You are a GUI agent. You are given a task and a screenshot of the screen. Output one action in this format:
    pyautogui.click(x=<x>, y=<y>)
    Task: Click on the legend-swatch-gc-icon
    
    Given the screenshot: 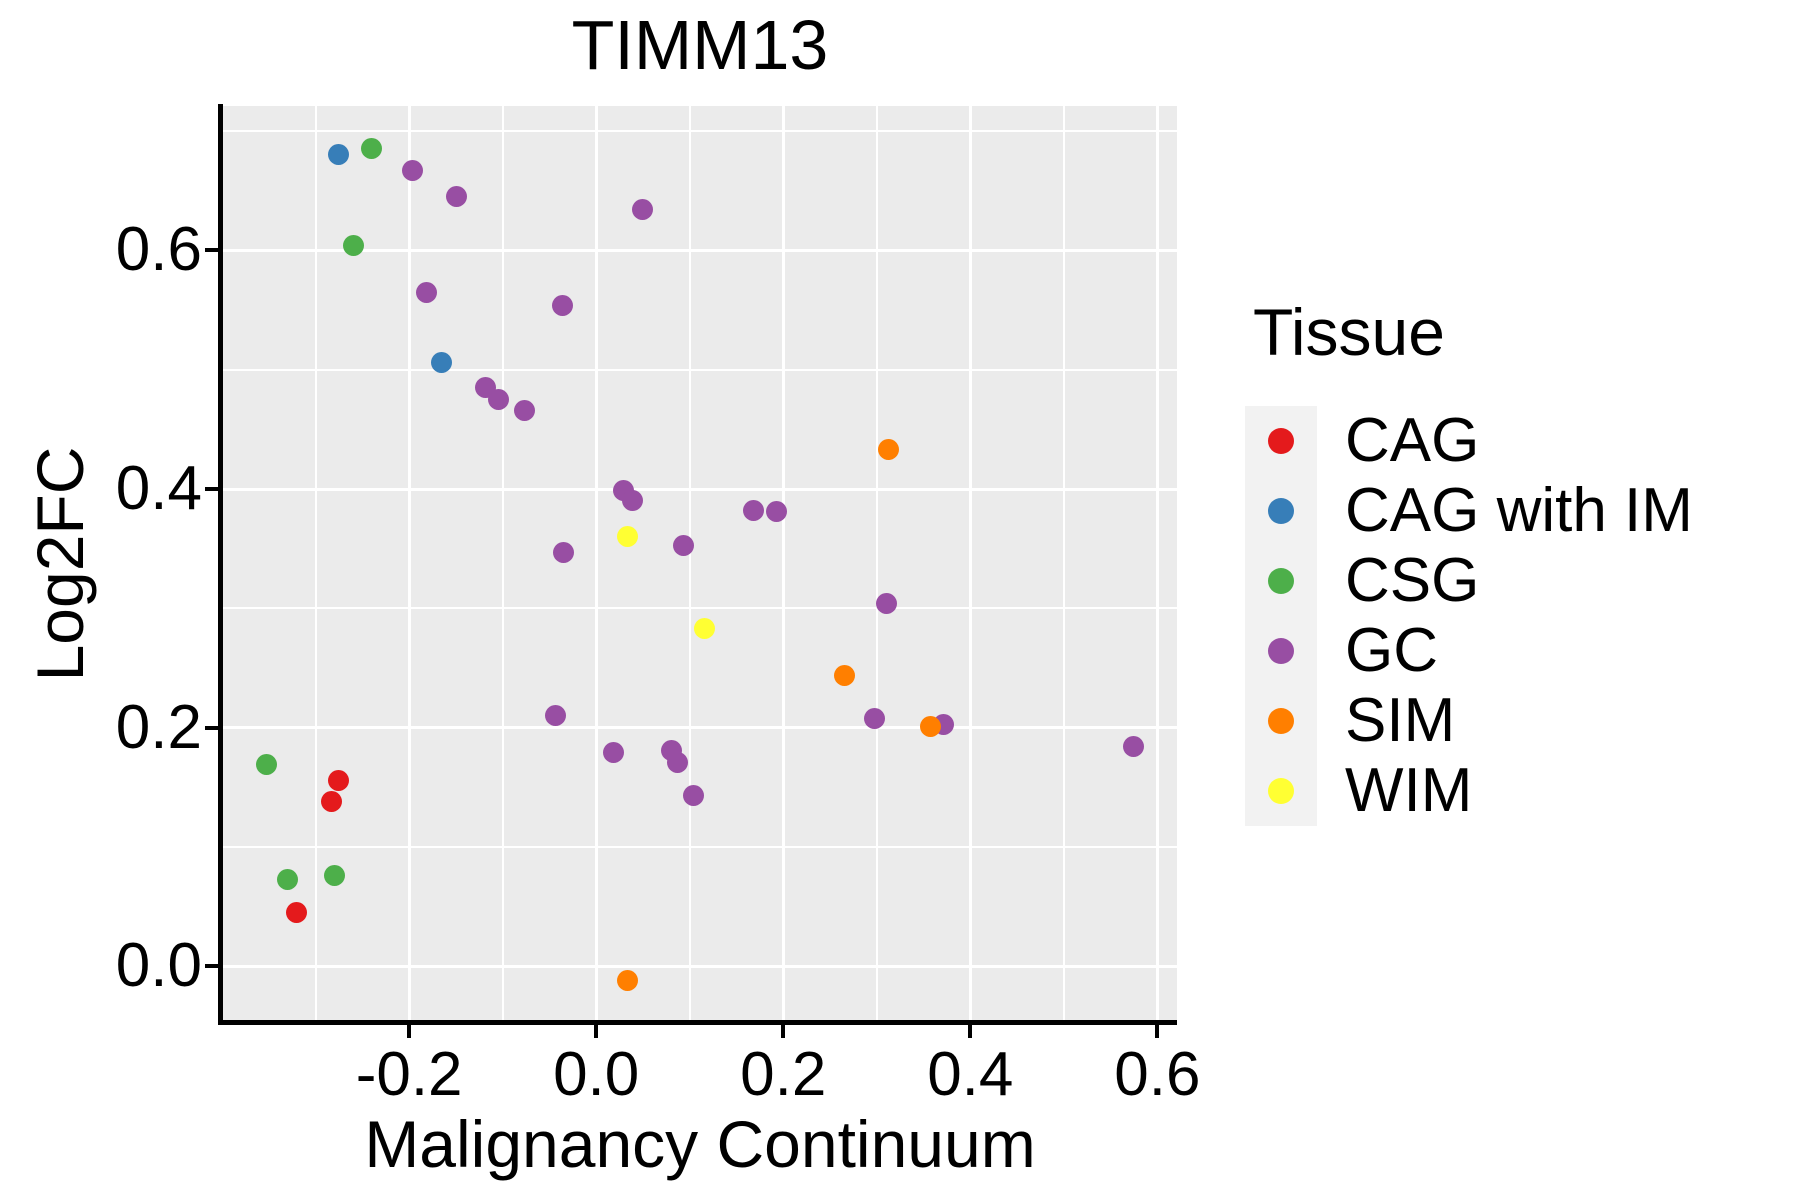 What is the action you would take?
    pyautogui.click(x=1281, y=651)
    